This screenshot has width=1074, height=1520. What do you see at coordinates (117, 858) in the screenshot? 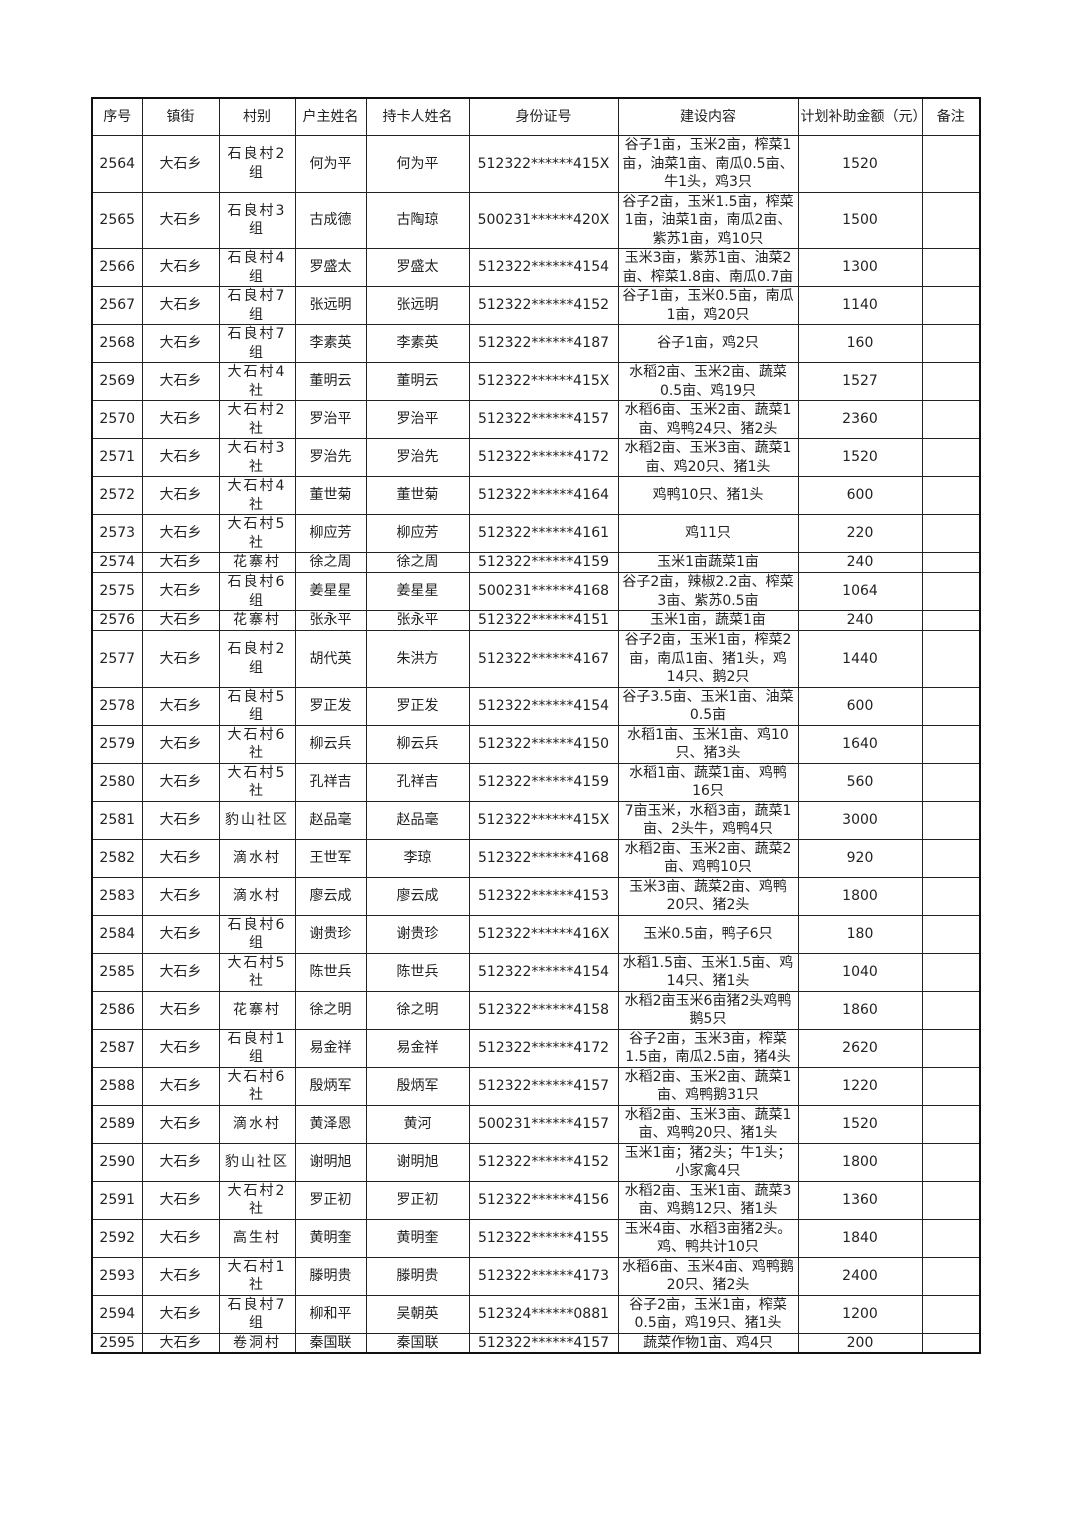
I see `cell-index: 2582` at bounding box center [117, 858].